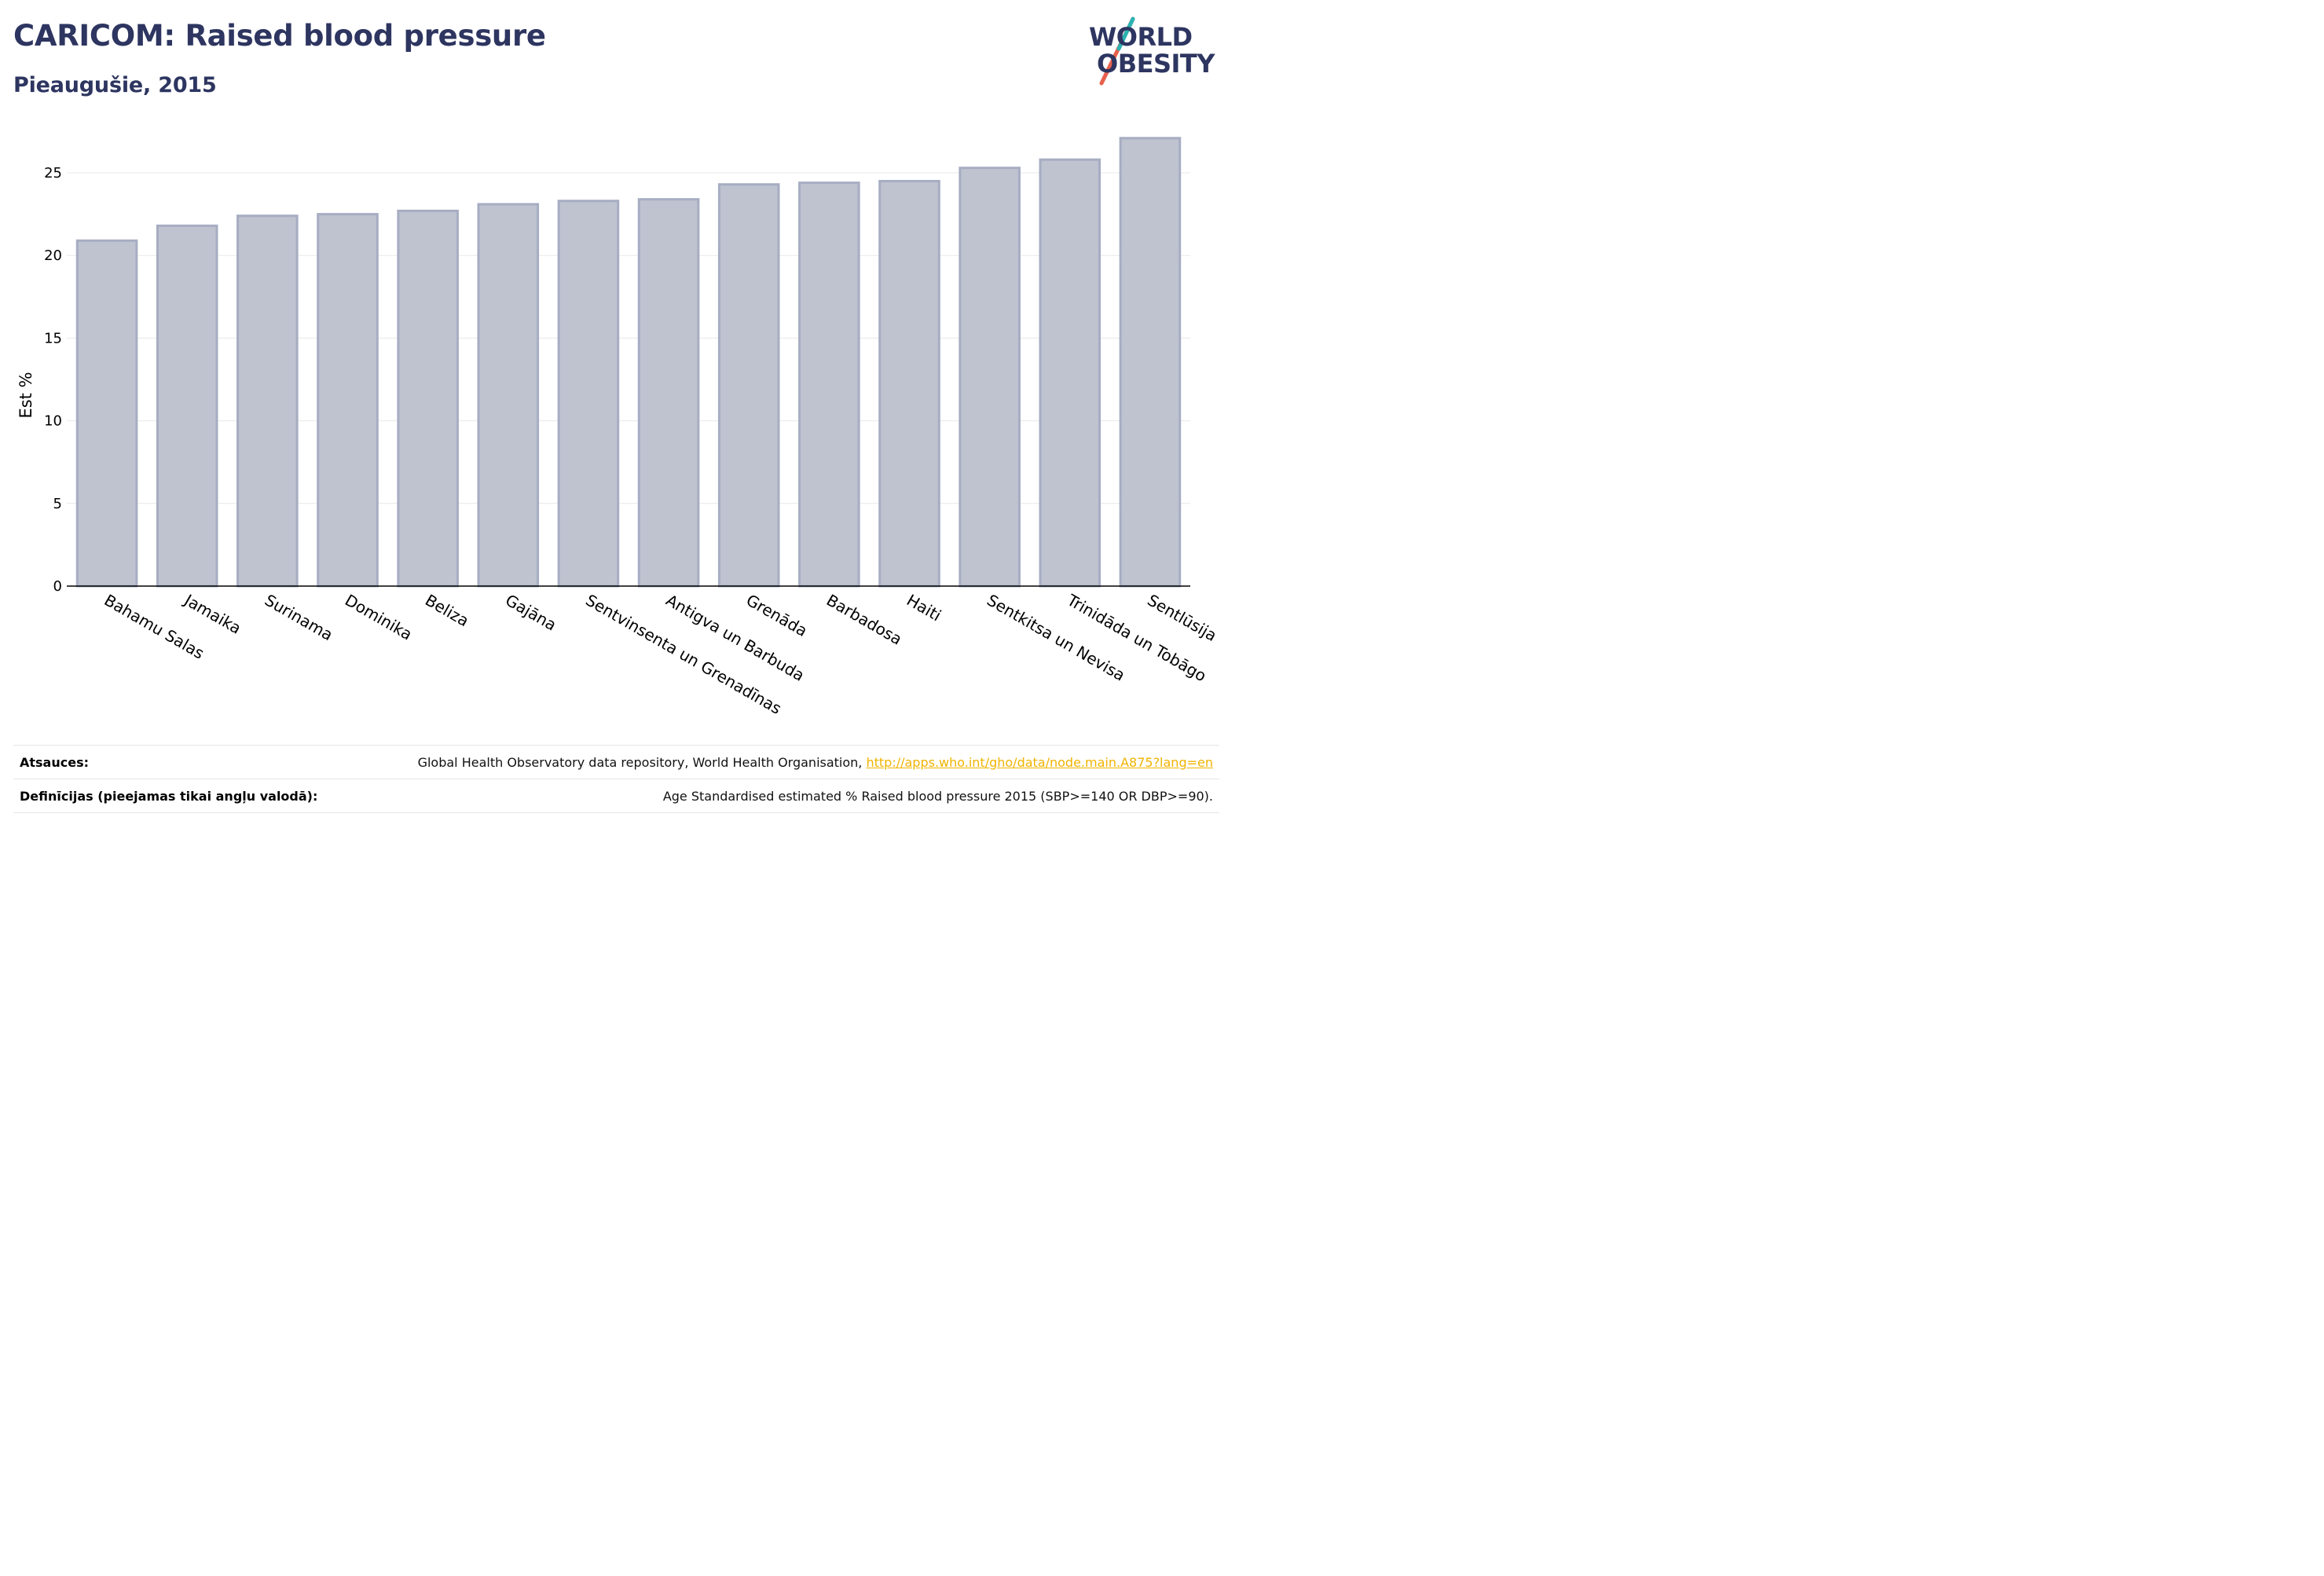  Describe the element at coordinates (53, 255) in the screenshot. I see `y-tick-label: 20` at that location.